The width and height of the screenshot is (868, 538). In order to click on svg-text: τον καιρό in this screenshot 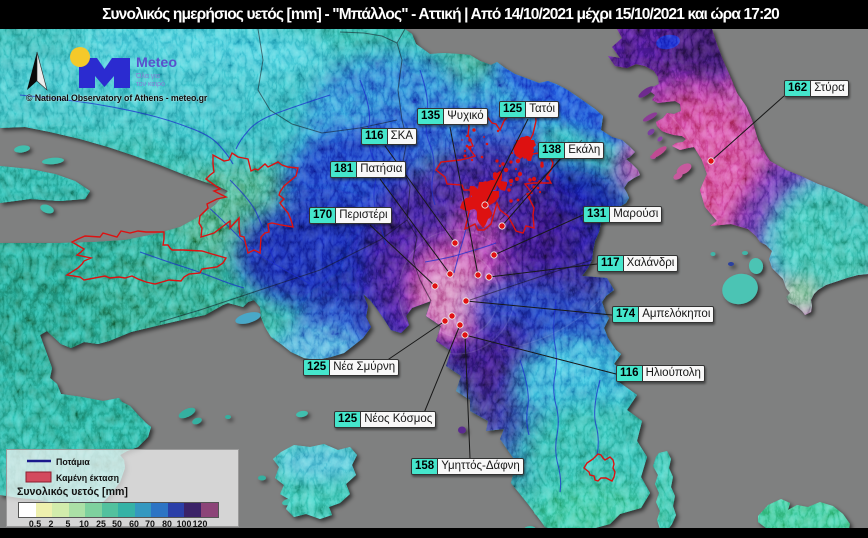, I will do `click(150, 84)`.